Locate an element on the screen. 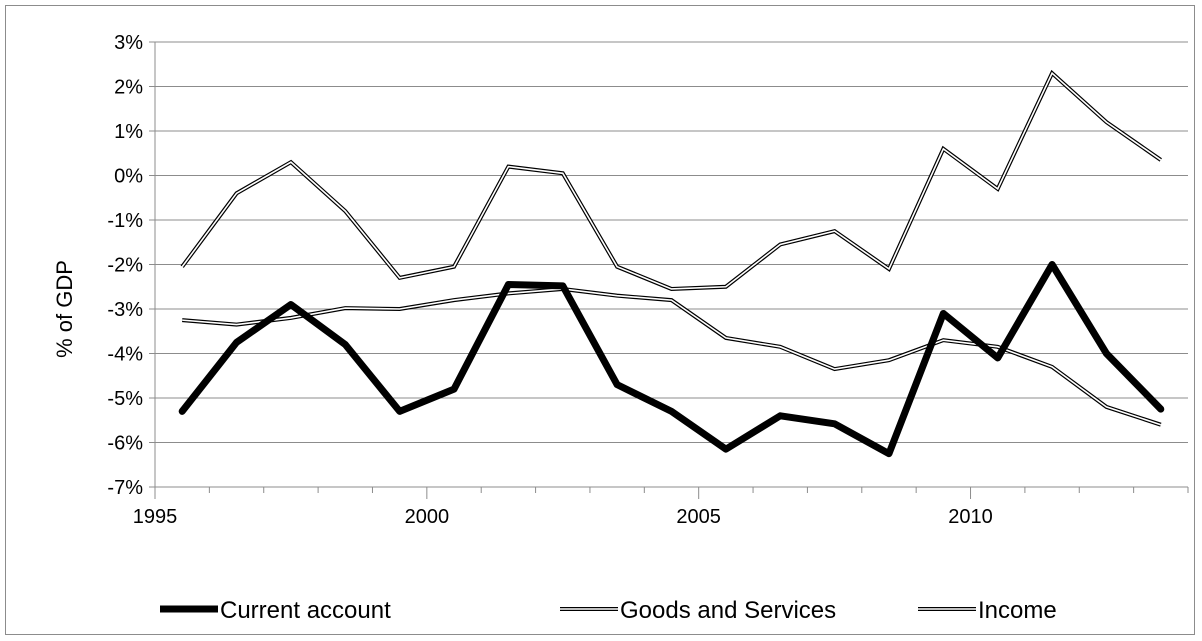 This screenshot has width=1202, height=641. y-tick-label: -4% is located at coordinates (125, 355).